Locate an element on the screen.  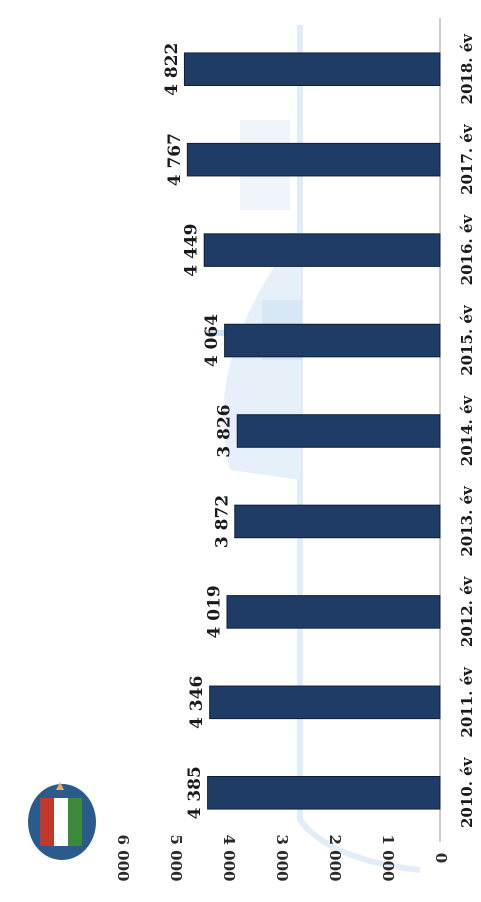
category-label: 2014. év is located at coordinates (467, 430).